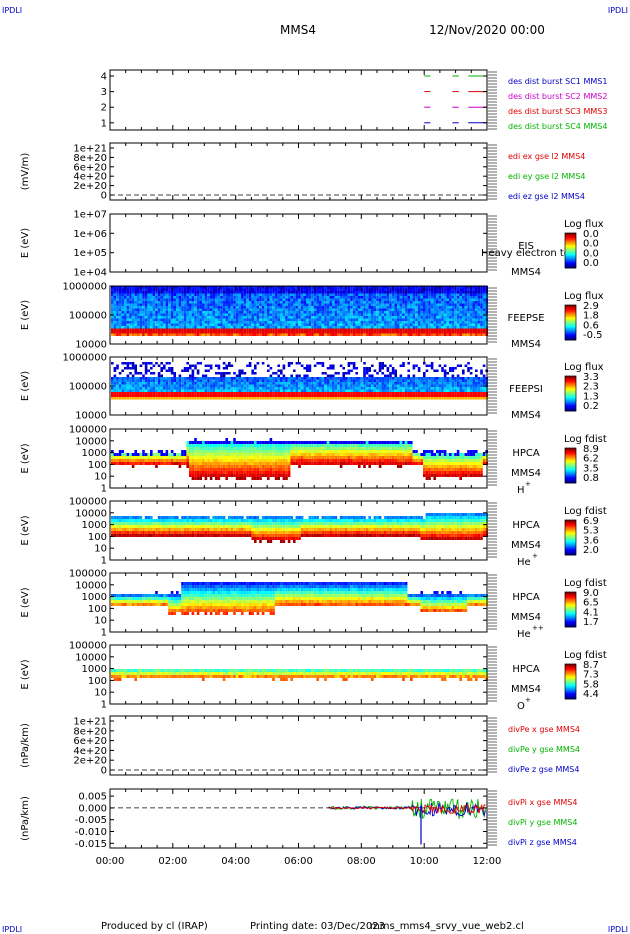 The image size is (630, 934). I want to click on colorbar-cell, so click(570, 253).